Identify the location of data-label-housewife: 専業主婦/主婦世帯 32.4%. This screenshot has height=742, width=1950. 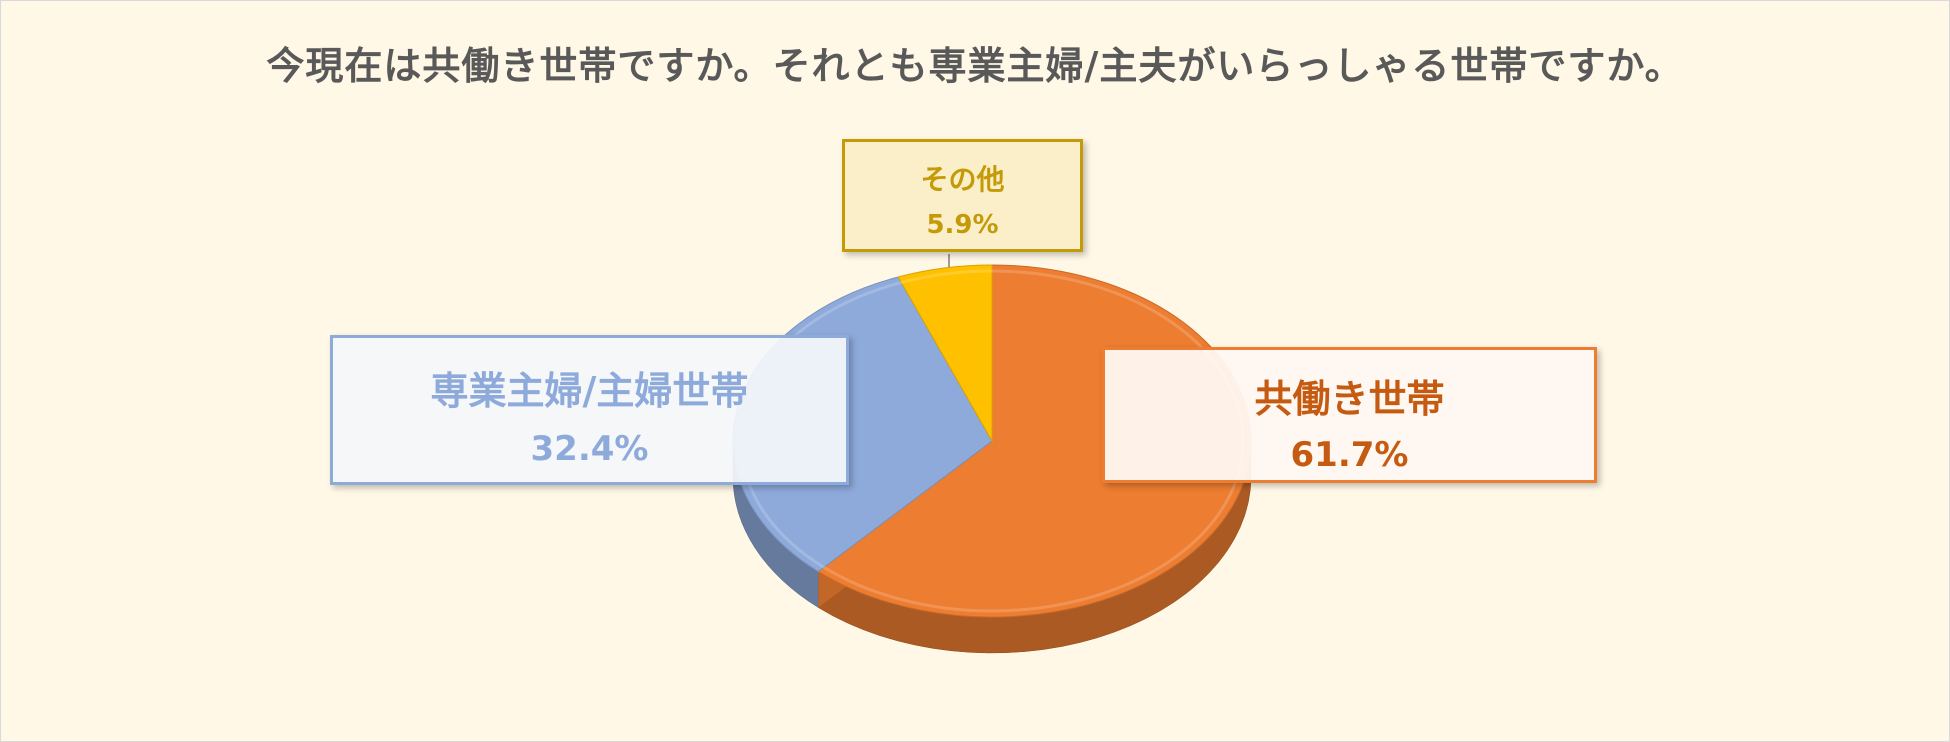
(589, 410).